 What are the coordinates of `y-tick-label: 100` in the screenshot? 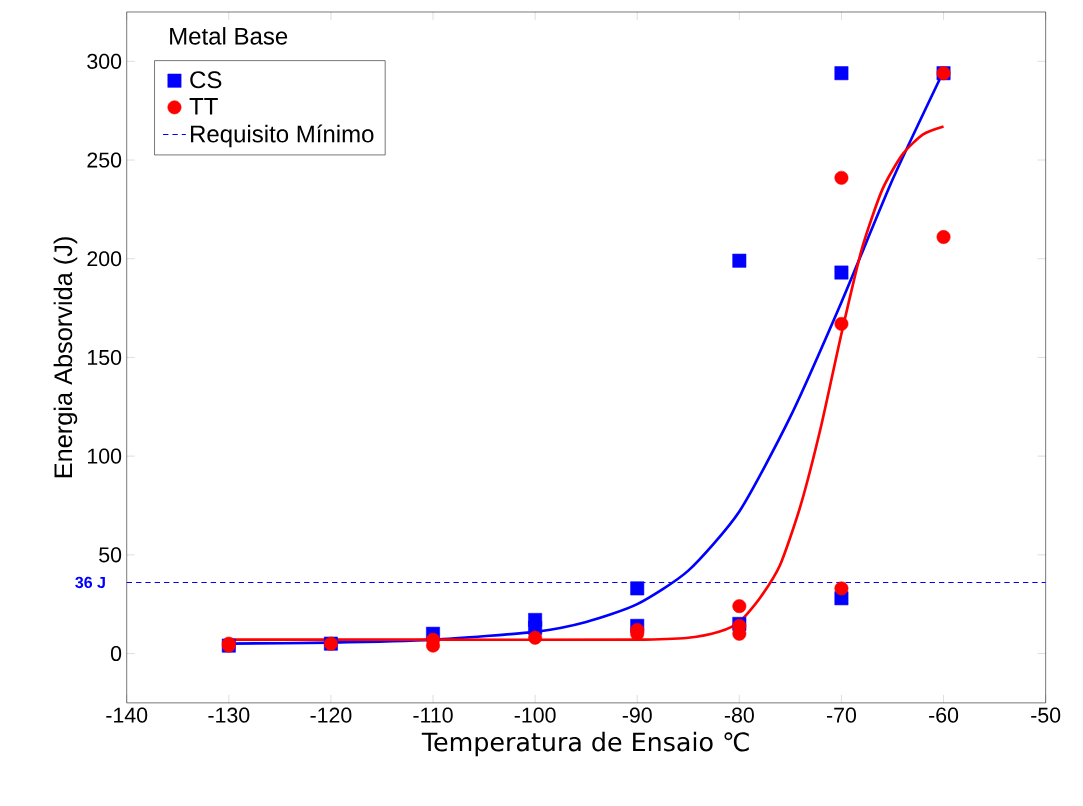 It's located at (105, 456).